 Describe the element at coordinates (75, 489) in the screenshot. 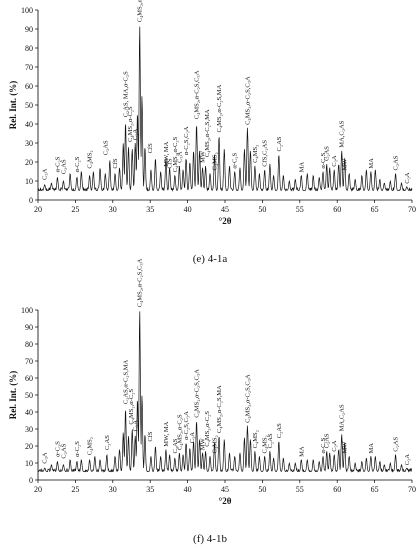

I see `x-tick-label: 25` at that location.